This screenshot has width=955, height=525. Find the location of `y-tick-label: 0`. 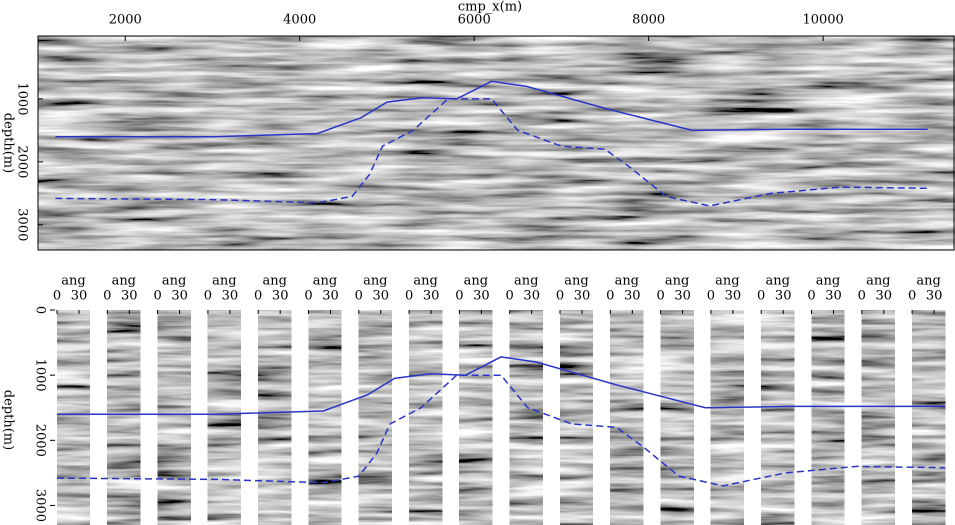

y-tick-label: 0 is located at coordinates (40, 310).